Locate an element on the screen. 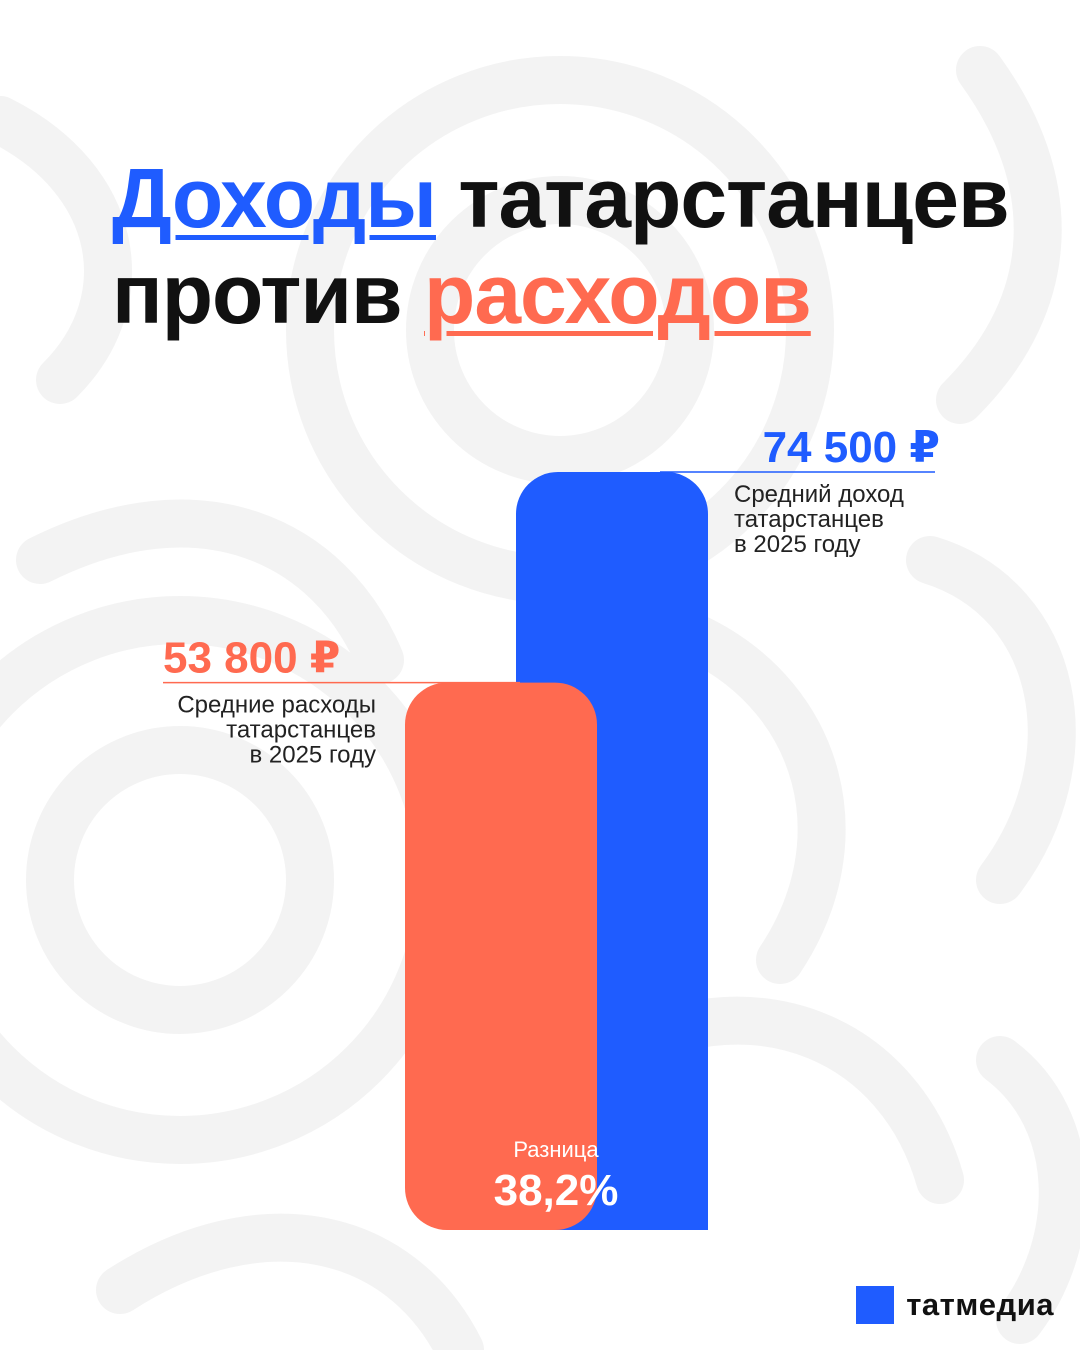 The image size is (1080, 1350). title-text-1: татарстанцев is located at coordinates (722, 198).